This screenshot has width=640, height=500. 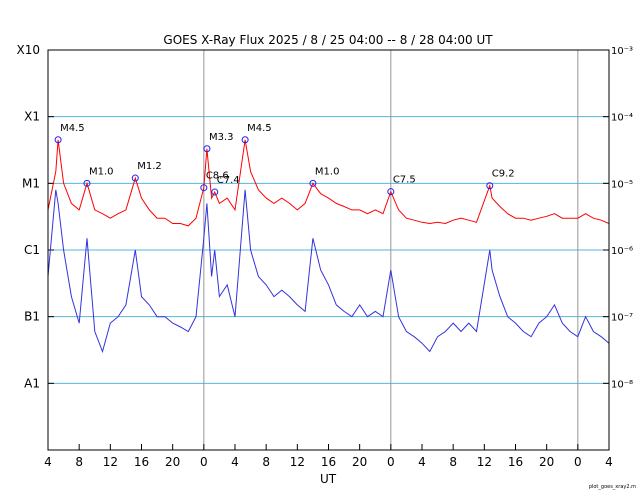 What do you see at coordinates (404, 180) in the screenshot?
I see `flare-label: C7.5` at bounding box center [404, 180].